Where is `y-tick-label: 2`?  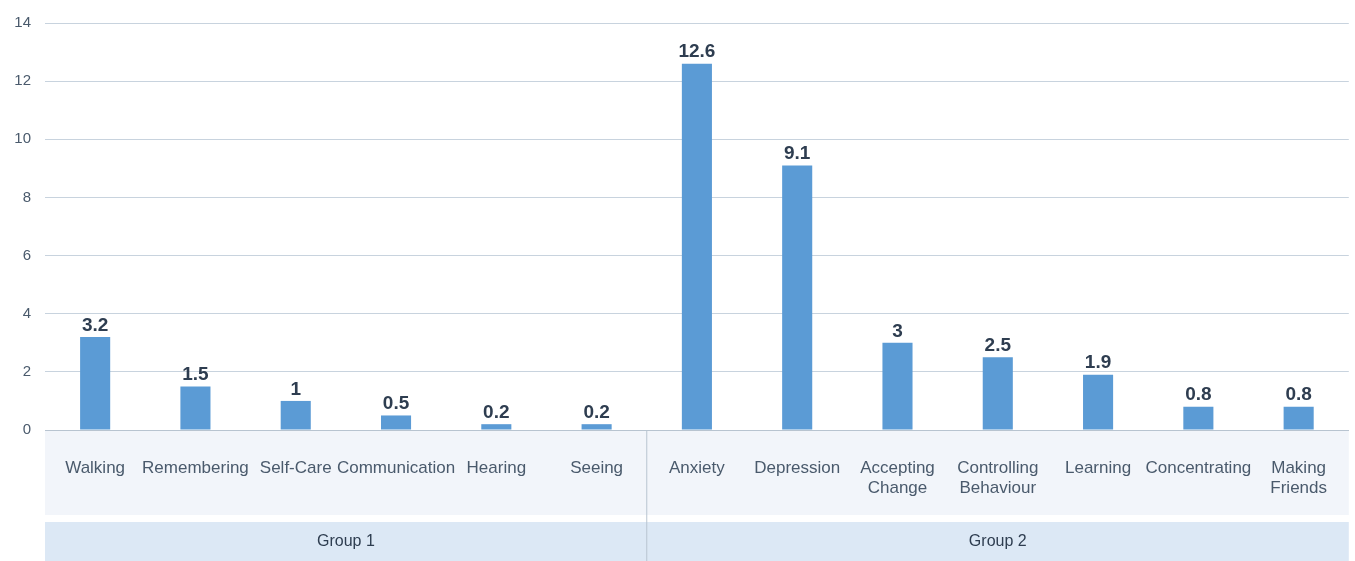
y-tick-label: 2 is located at coordinates (26, 370).